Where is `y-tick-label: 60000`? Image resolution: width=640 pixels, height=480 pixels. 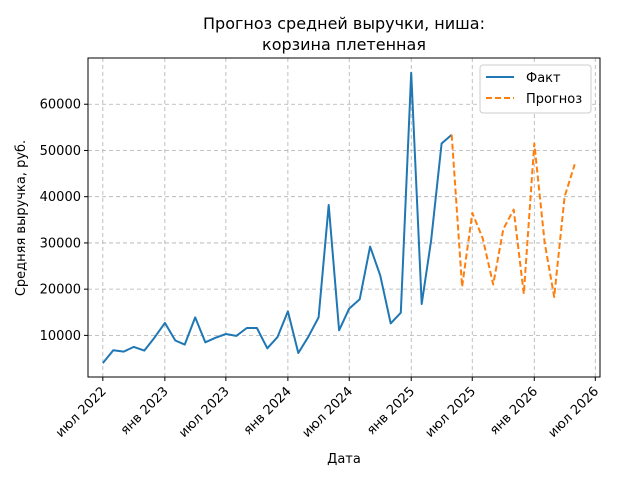 y-tick-label: 60000 is located at coordinates (60, 105).